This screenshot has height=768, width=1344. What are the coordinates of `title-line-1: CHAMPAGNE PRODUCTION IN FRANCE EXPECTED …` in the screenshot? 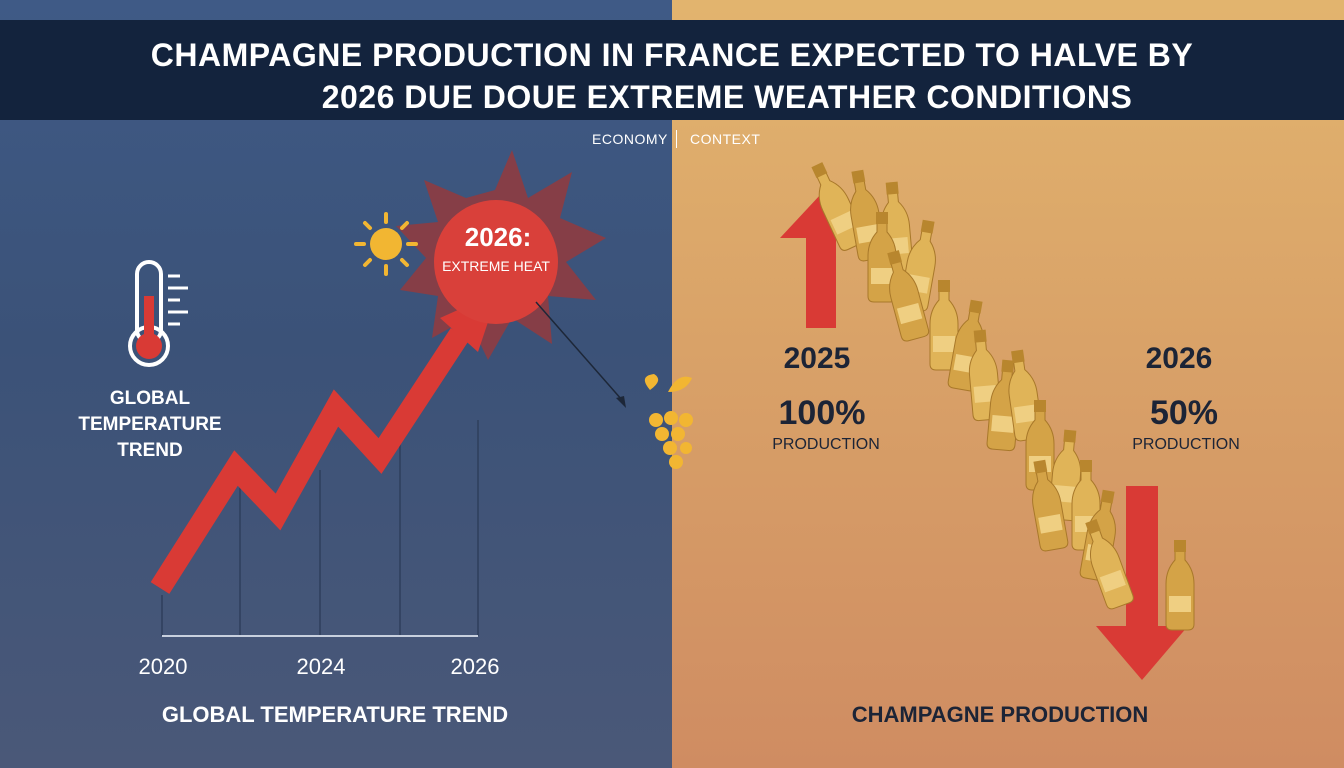 It's located at (672, 55).